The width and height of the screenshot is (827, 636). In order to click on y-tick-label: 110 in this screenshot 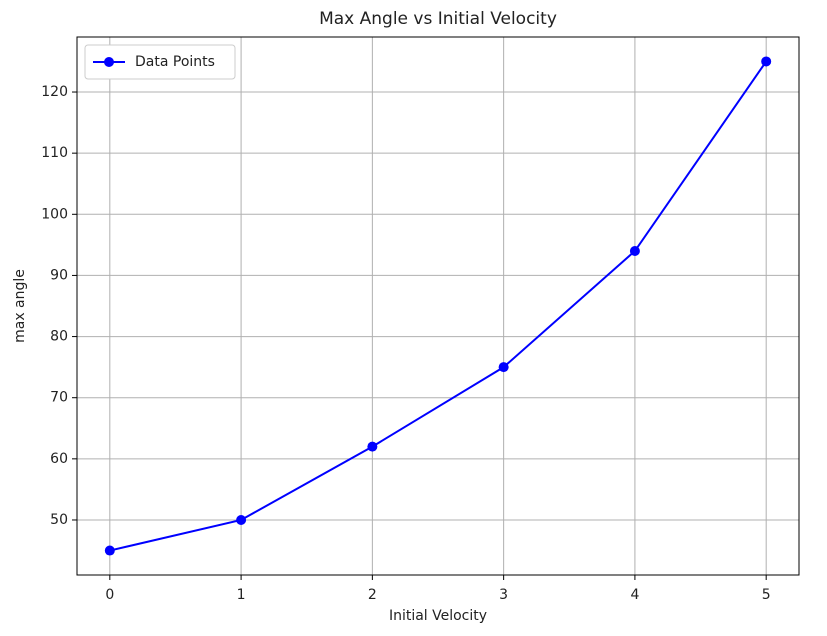, I will do `click(54, 153)`.